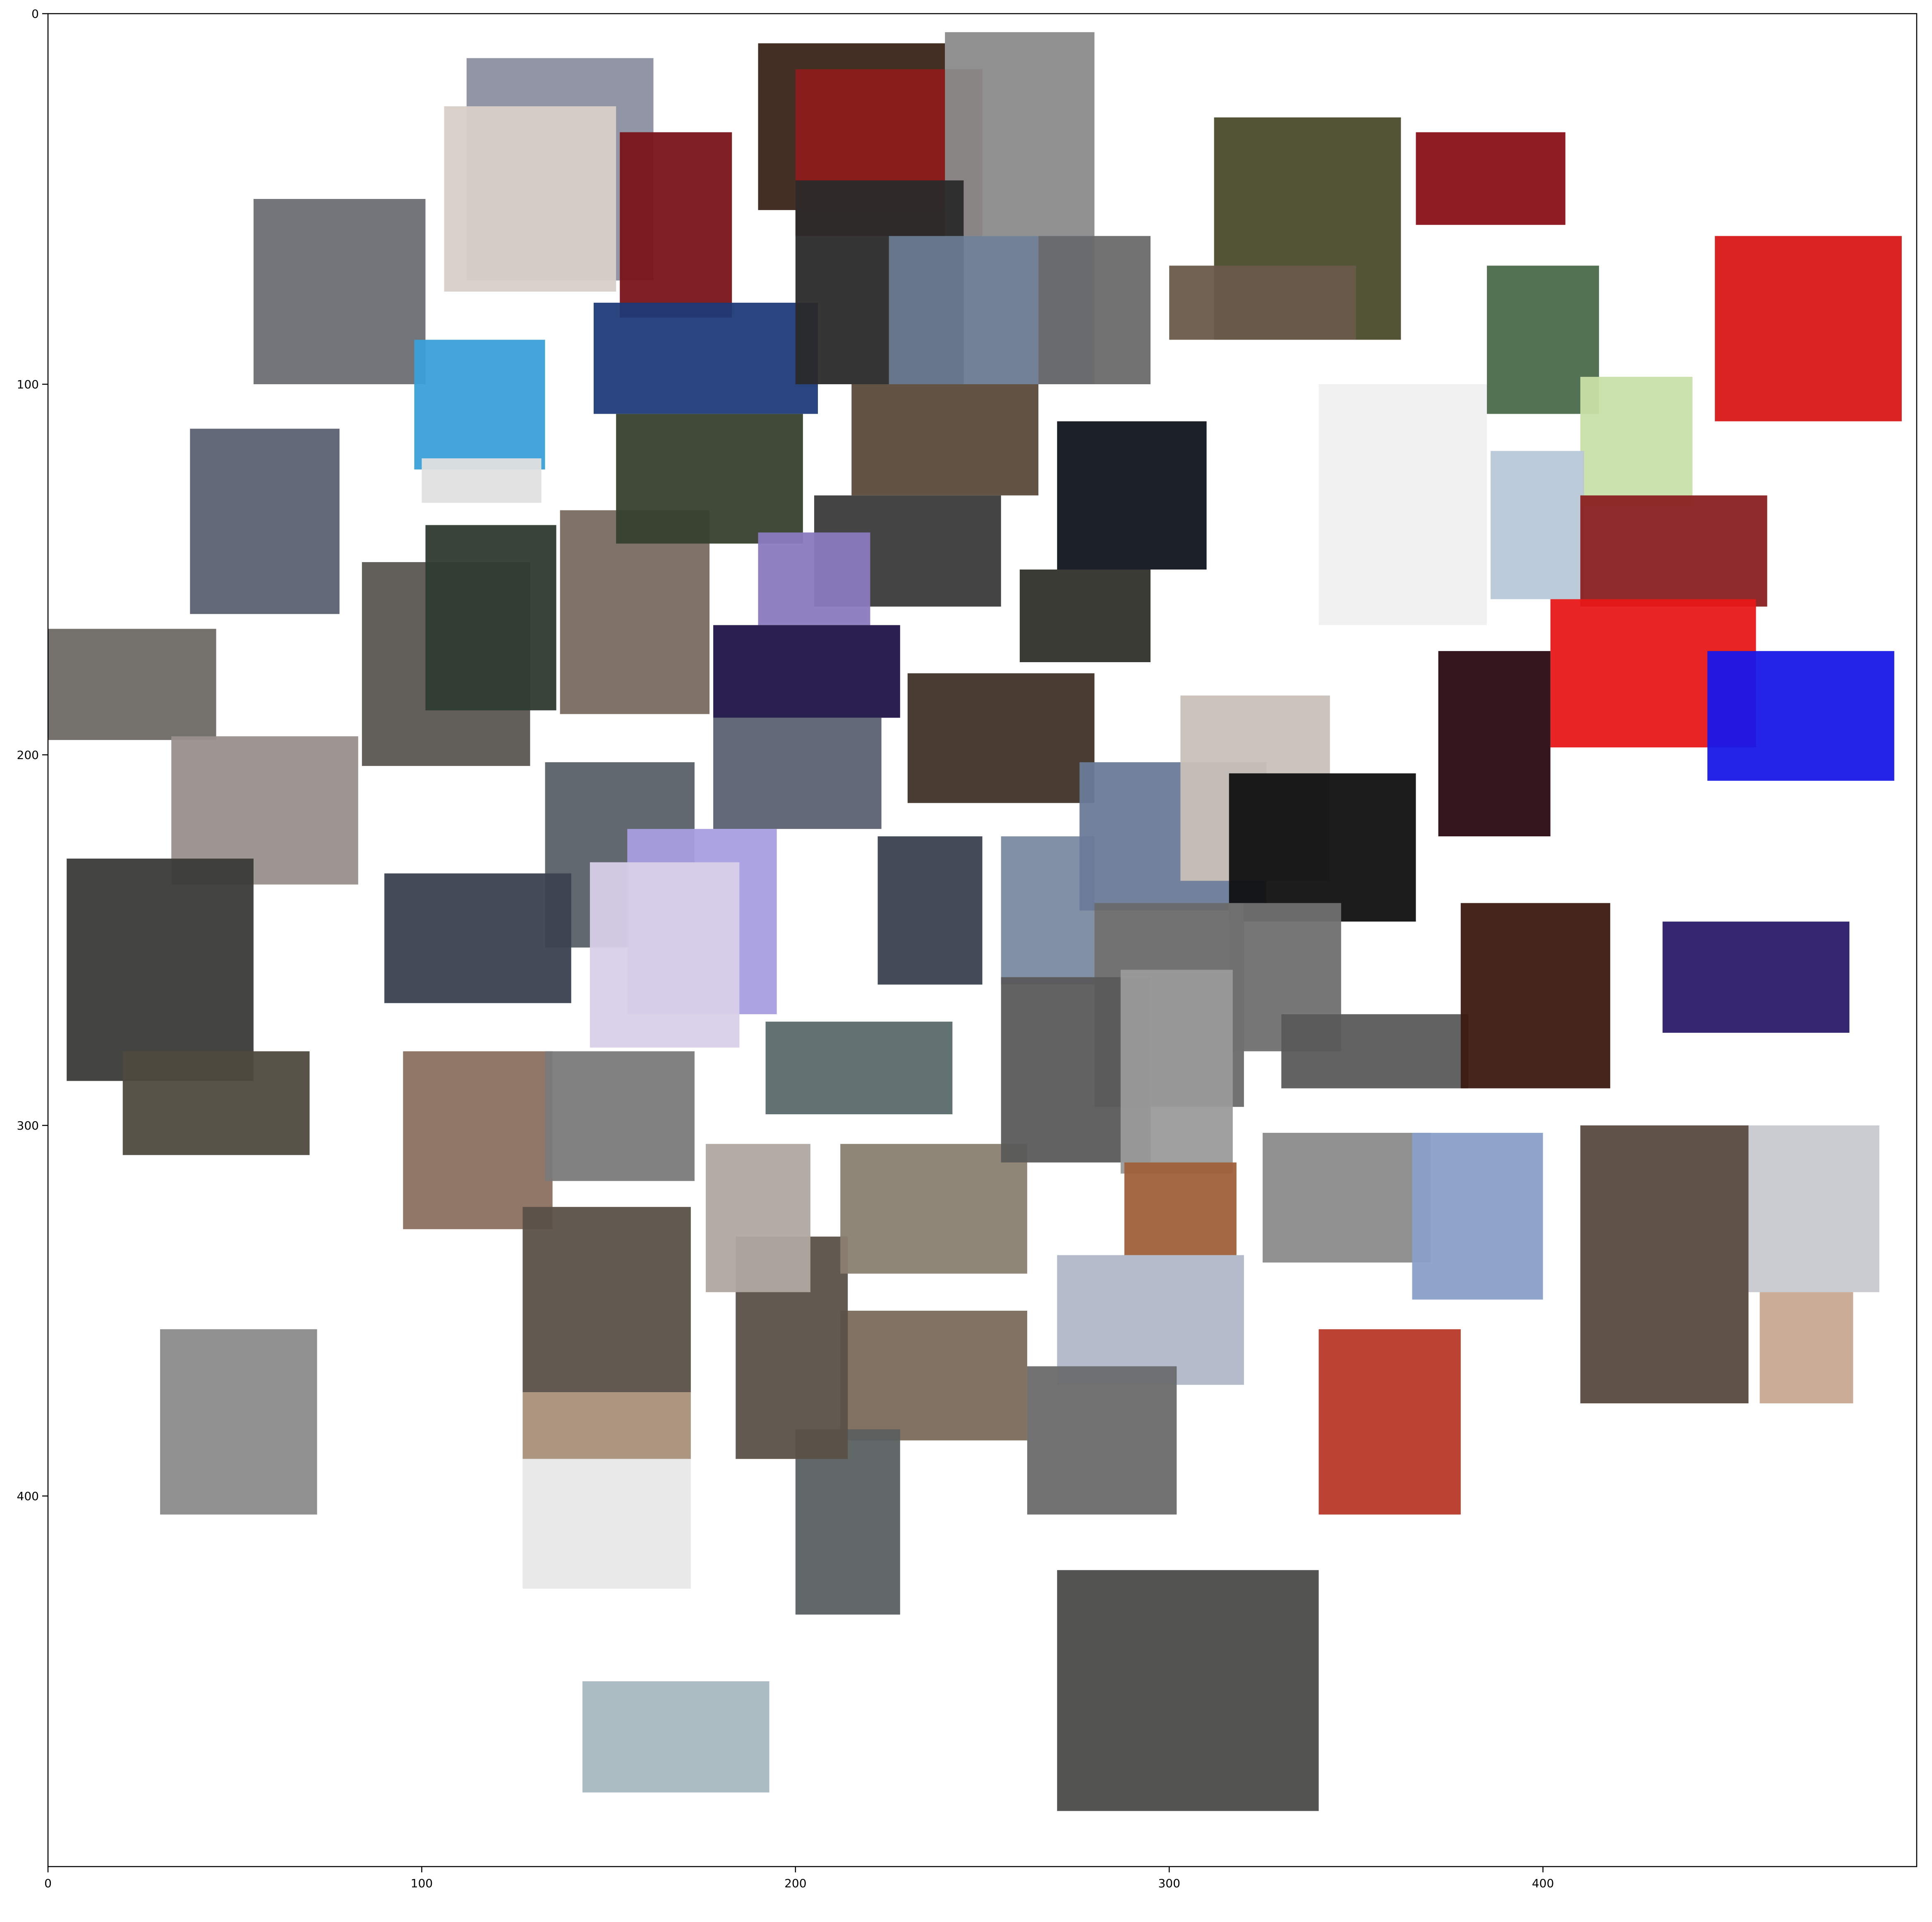 Image resolution: width=1932 pixels, height=1922 pixels. Describe the element at coordinates (48, 1884) in the screenshot. I see `x-tick-label: 0` at that location.